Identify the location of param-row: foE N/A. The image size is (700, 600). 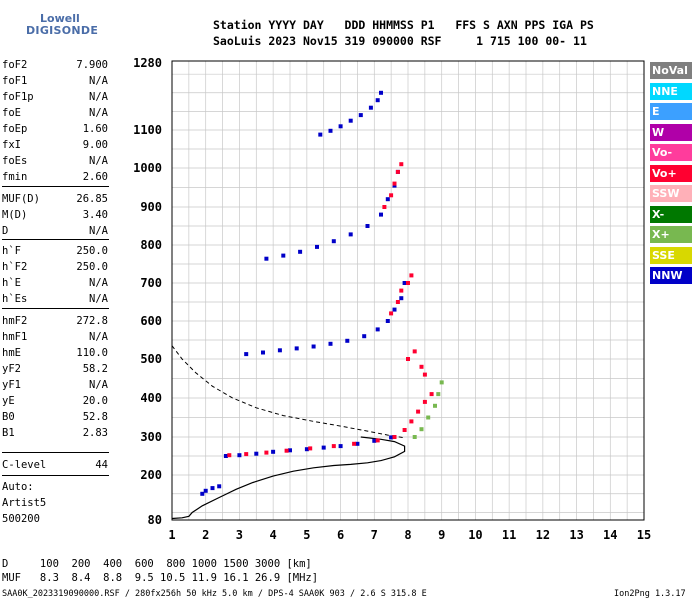
(55, 113).